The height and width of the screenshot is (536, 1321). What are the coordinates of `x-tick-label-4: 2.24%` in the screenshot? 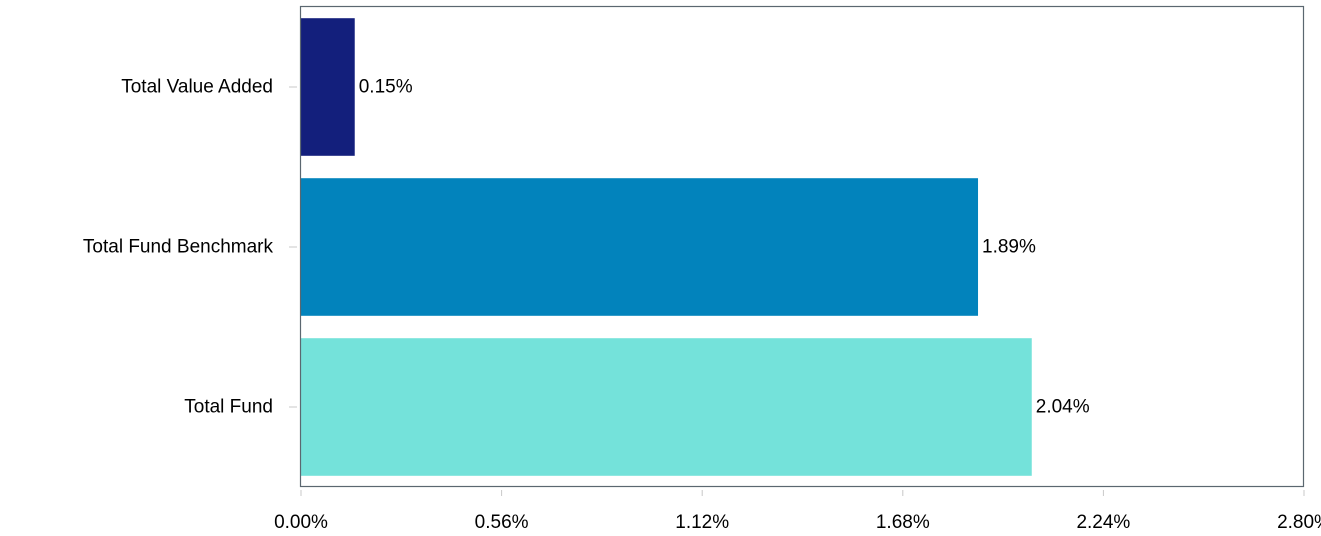 It's located at (1103, 522).